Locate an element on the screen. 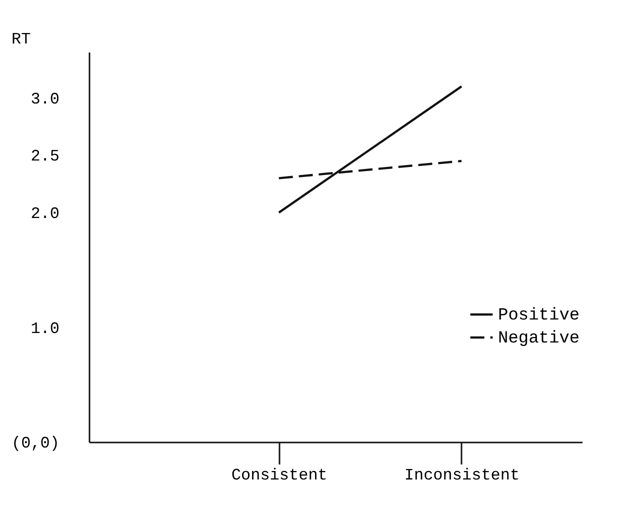 This screenshot has height=509, width=642. y-tick-label: 3.0 is located at coordinates (45, 99).